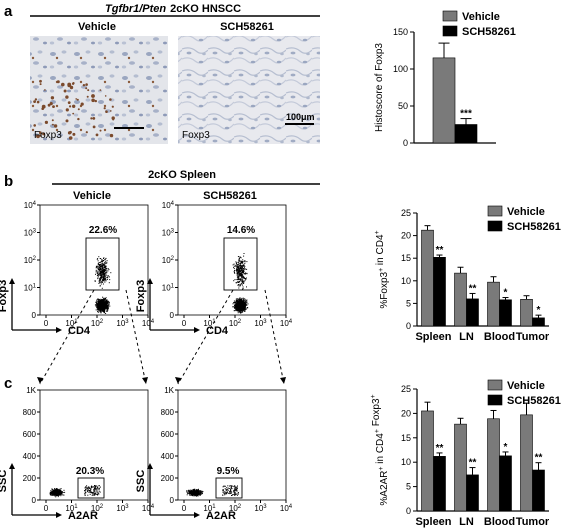 This screenshot has width=567, height=530. I want to click on y-tick-label: 101, so click(30, 288).